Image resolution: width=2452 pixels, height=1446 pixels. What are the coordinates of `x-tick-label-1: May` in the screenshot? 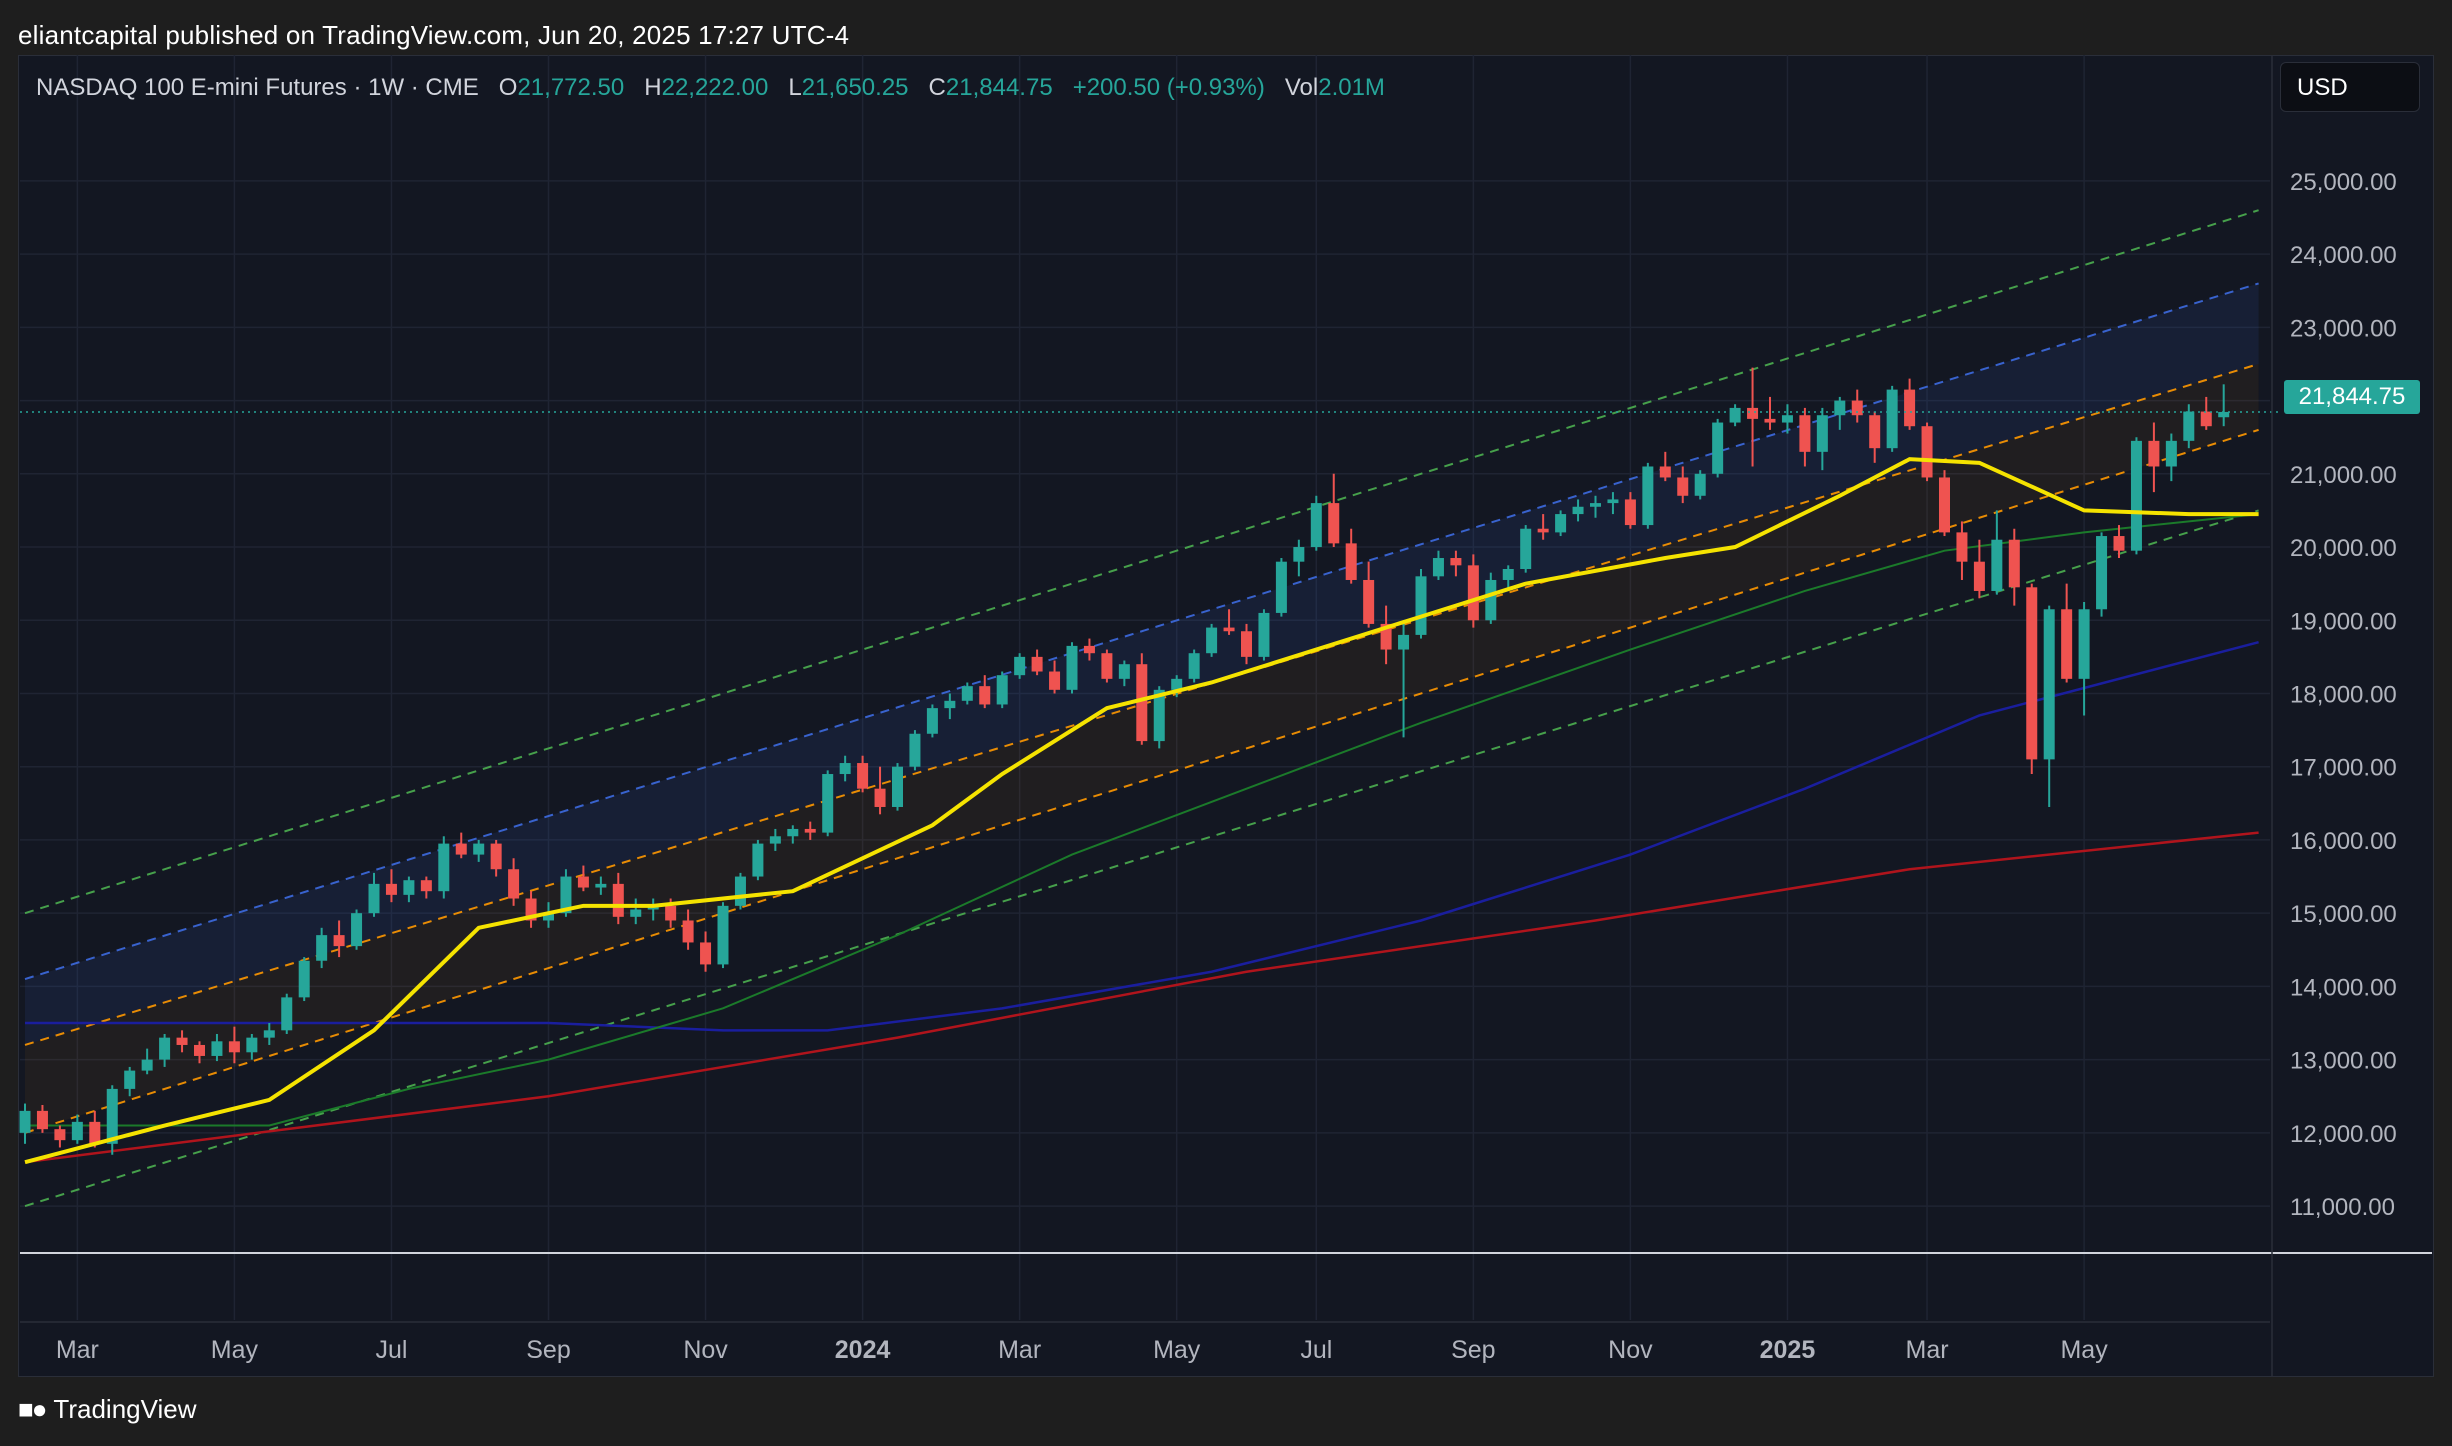 It's located at (235, 1350).